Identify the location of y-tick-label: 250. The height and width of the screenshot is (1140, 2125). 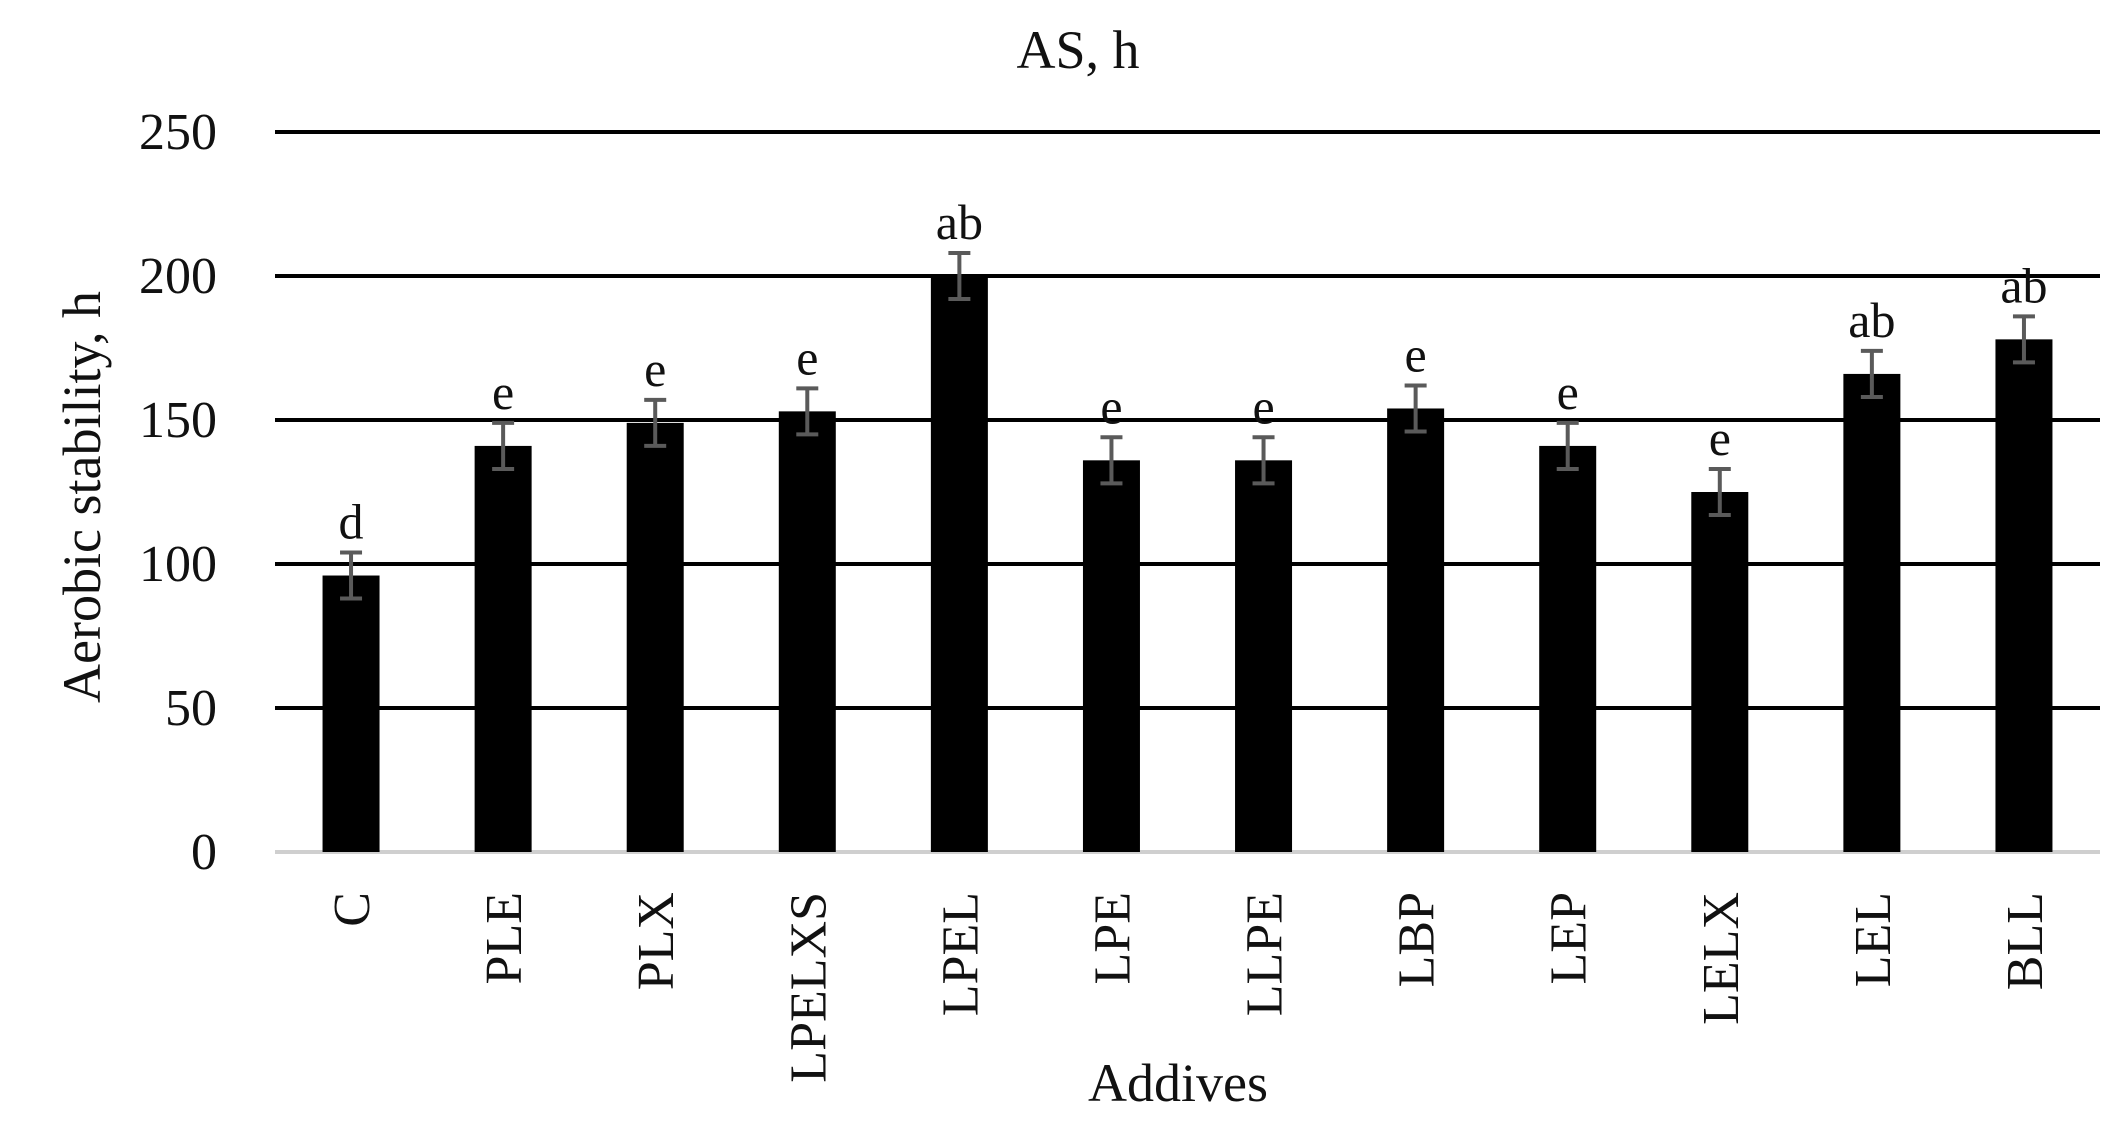
(178, 132).